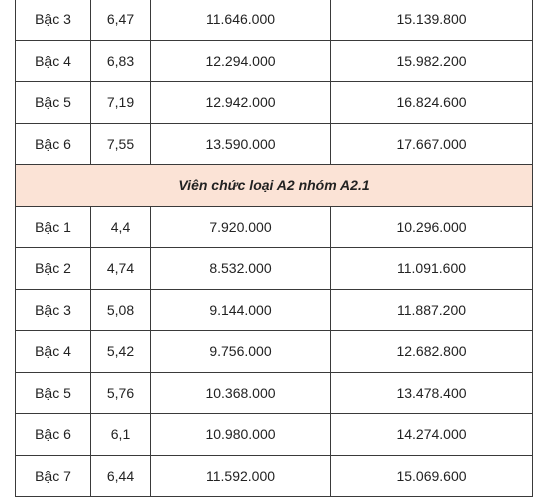  Describe the element at coordinates (240, 351) in the screenshot. I see `salary-cell: 9.756.000` at that location.